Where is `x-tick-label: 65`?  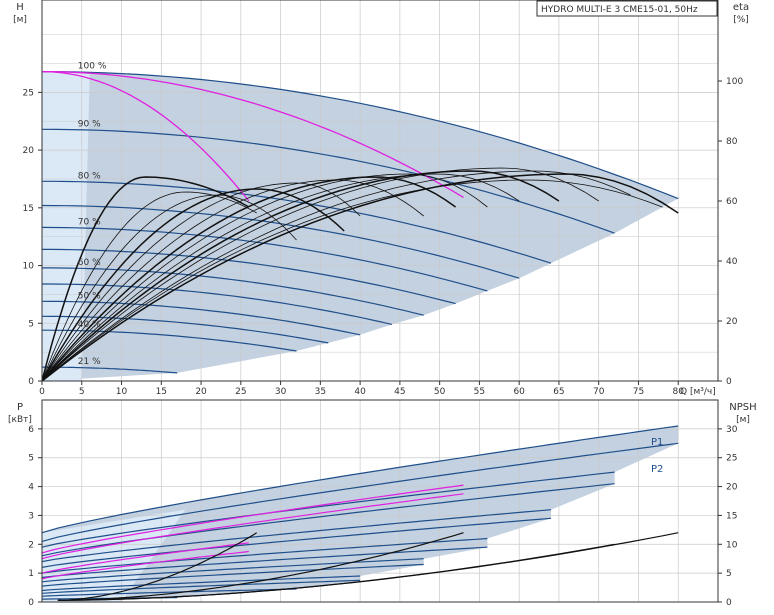
x-tick-label: 65 is located at coordinates (558, 392).